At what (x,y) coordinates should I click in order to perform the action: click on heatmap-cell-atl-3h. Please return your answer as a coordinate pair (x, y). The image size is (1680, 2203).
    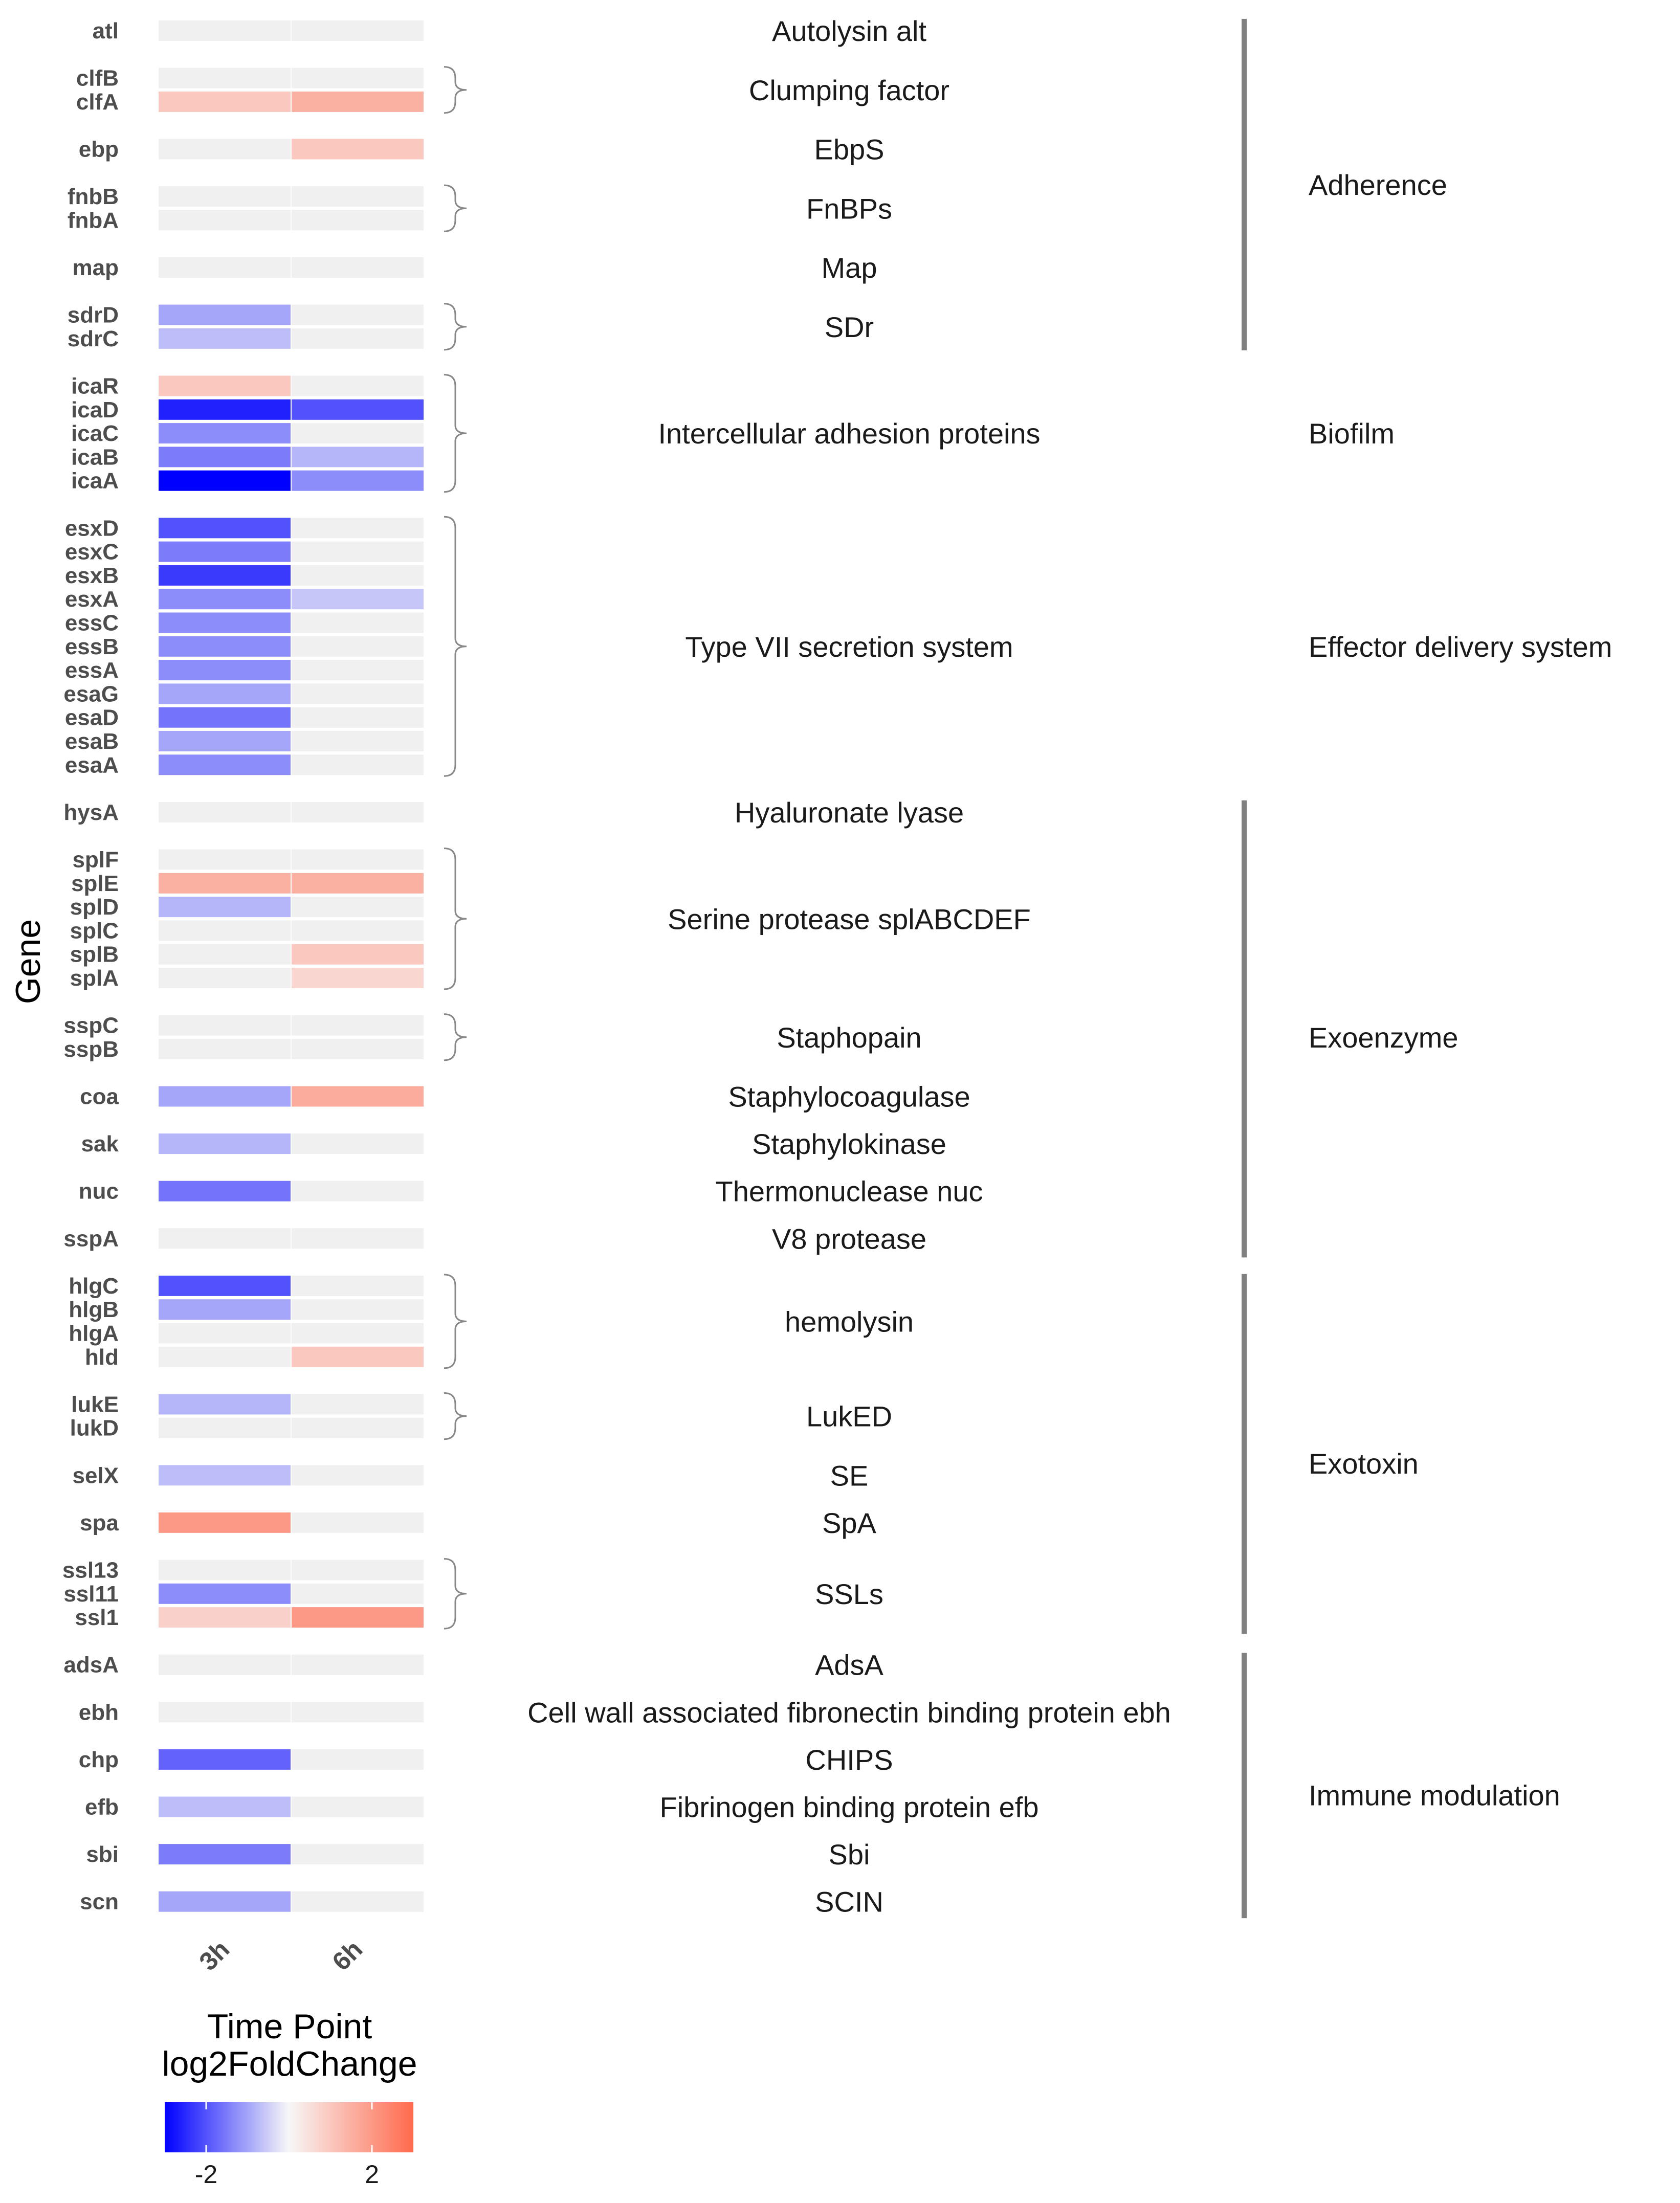
    Looking at the image, I should click on (225, 30).